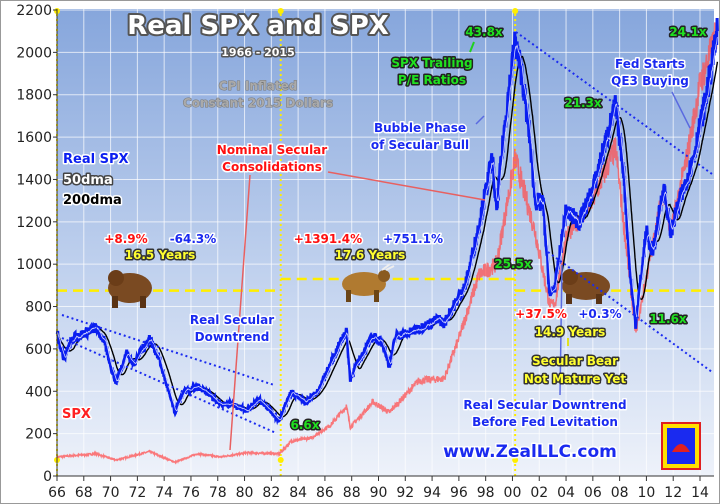 This screenshot has width=720, height=504. Describe the element at coordinates (258, 26) in the screenshot. I see `chart-title: Real SPX and SPX` at that location.